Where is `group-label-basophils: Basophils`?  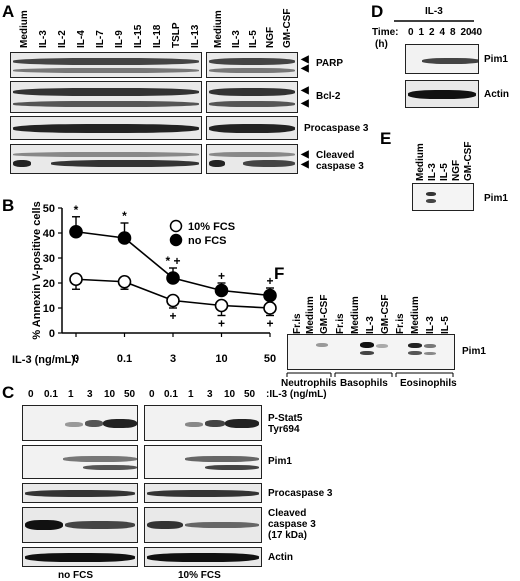
group-label-basophils: Basophils is located at coordinates (364, 383).